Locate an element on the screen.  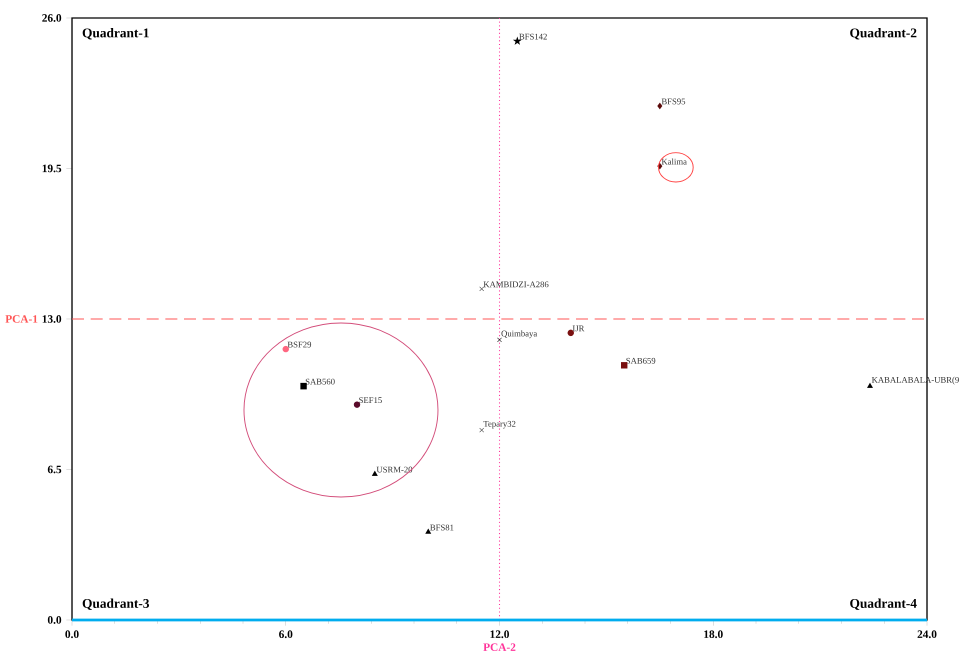
series-label: IJR is located at coordinates (578, 329).